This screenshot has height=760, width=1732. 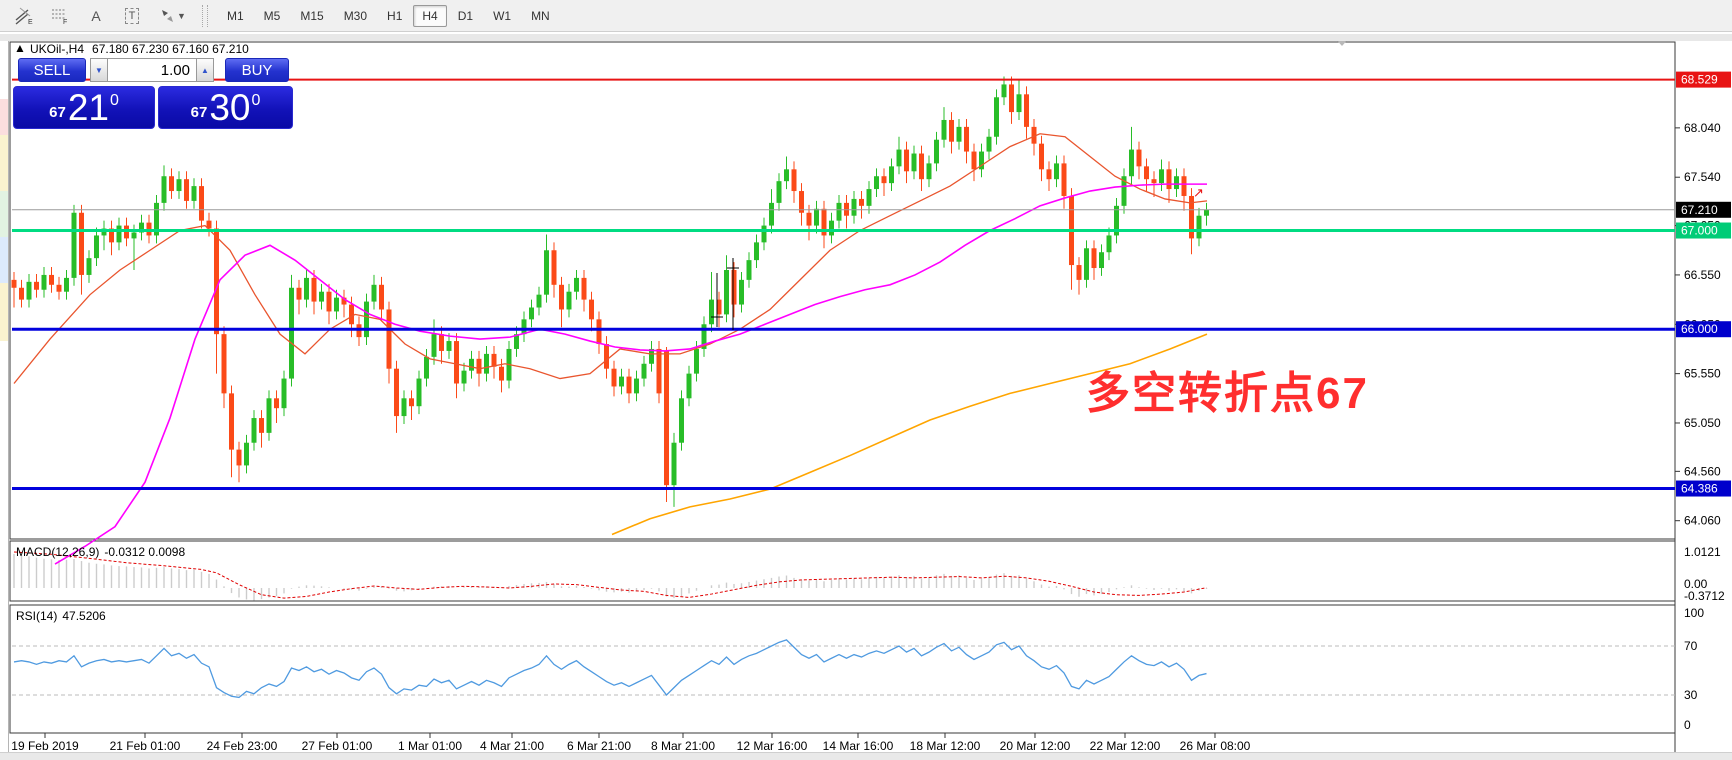 I want to click on svg-text: 1 Mar 01:00, so click(x=430, y=746).